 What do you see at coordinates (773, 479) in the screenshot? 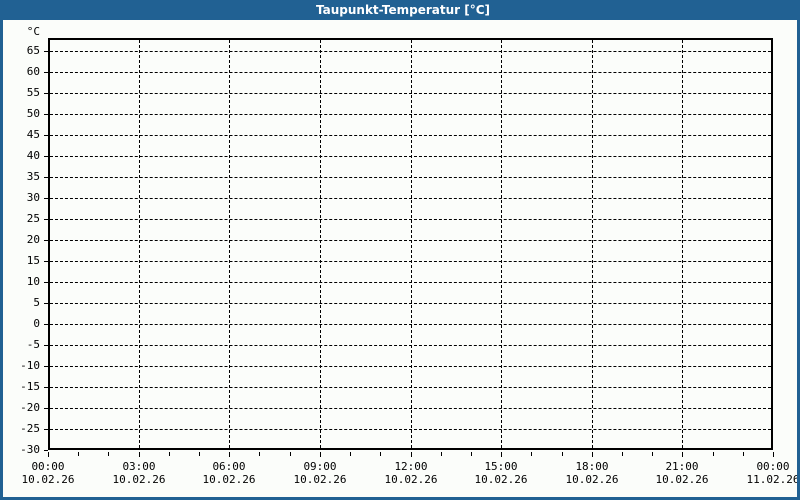
I see `x-axis-label-date: 11.02.26` at bounding box center [773, 479].